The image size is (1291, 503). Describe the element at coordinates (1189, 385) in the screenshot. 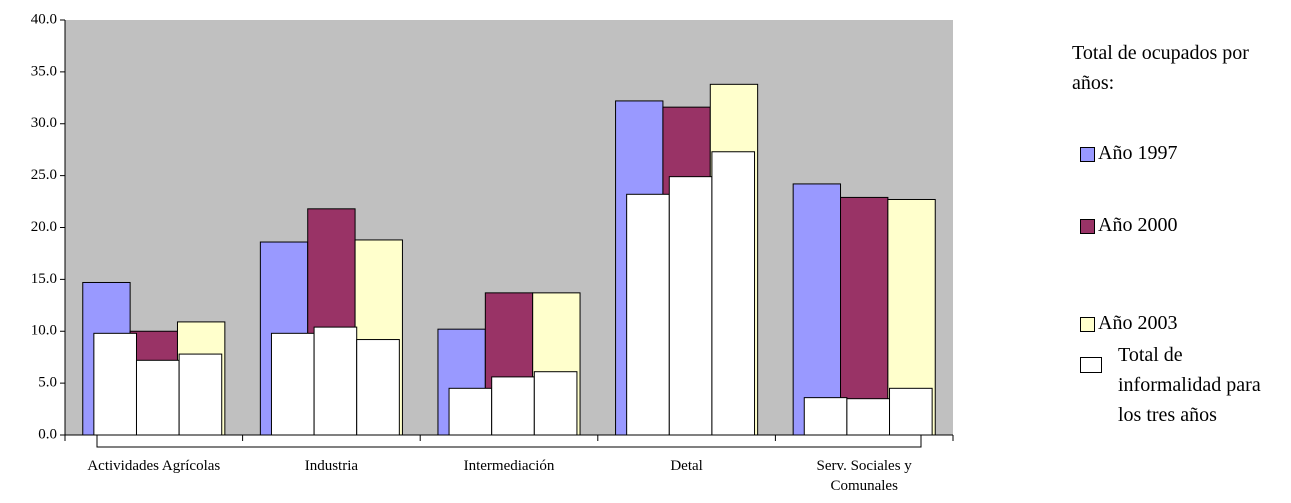

I see `legend-label: Total de informalidad para los tres años` at that location.